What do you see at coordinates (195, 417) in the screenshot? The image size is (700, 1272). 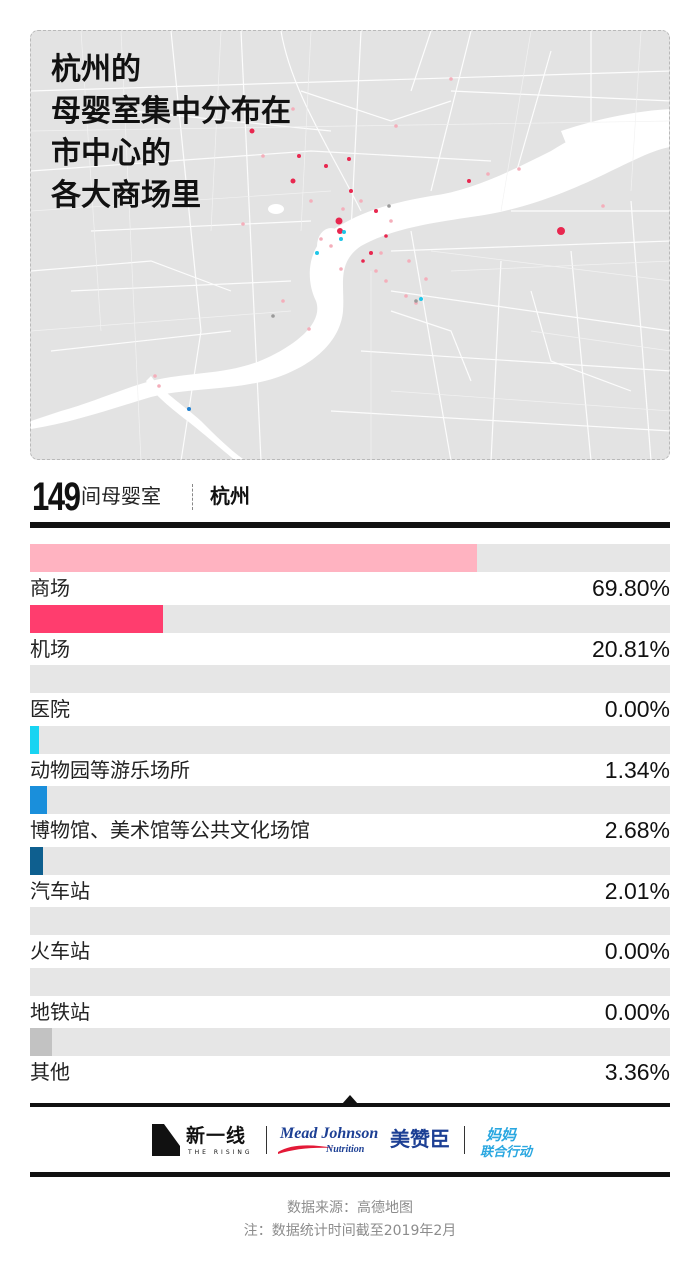 I see `river-lower` at bounding box center [195, 417].